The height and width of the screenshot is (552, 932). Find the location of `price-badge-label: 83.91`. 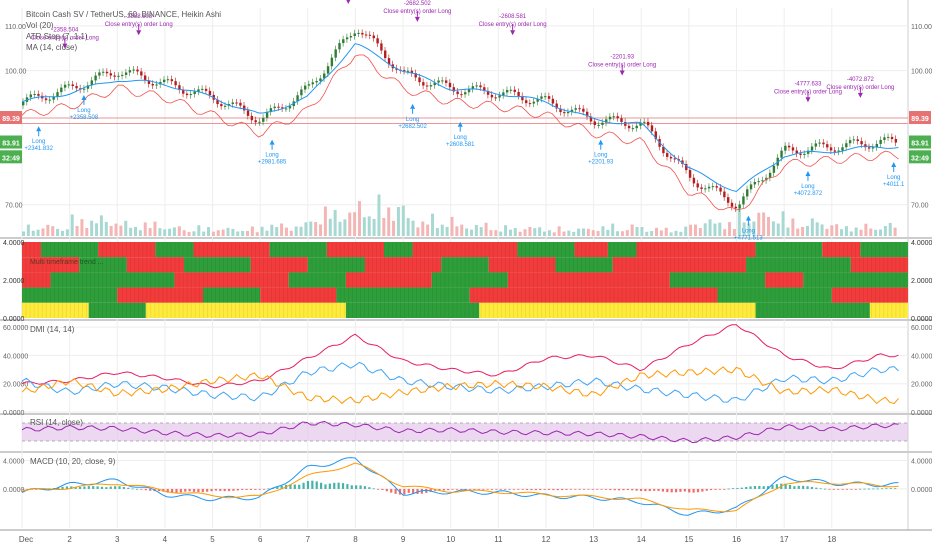

price-badge-label: 83.91 is located at coordinates (920, 144).